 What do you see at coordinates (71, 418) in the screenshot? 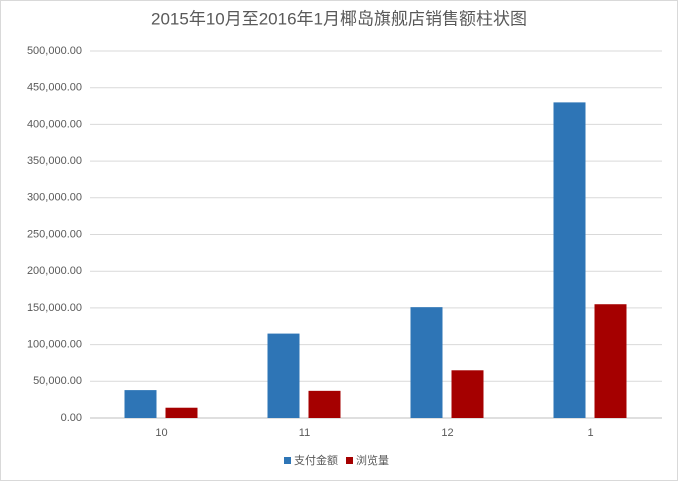
I see `y-tick-label: 0.00` at bounding box center [71, 418].